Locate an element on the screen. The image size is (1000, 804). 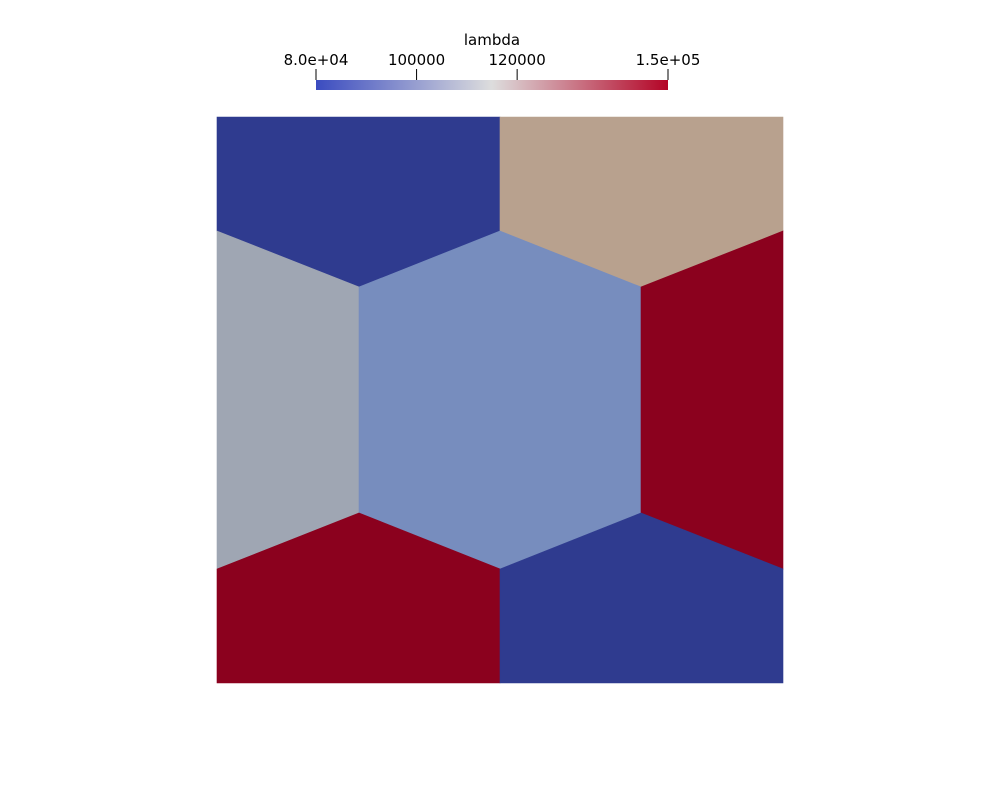
cell-bottom-right is located at coordinates (641, 598).